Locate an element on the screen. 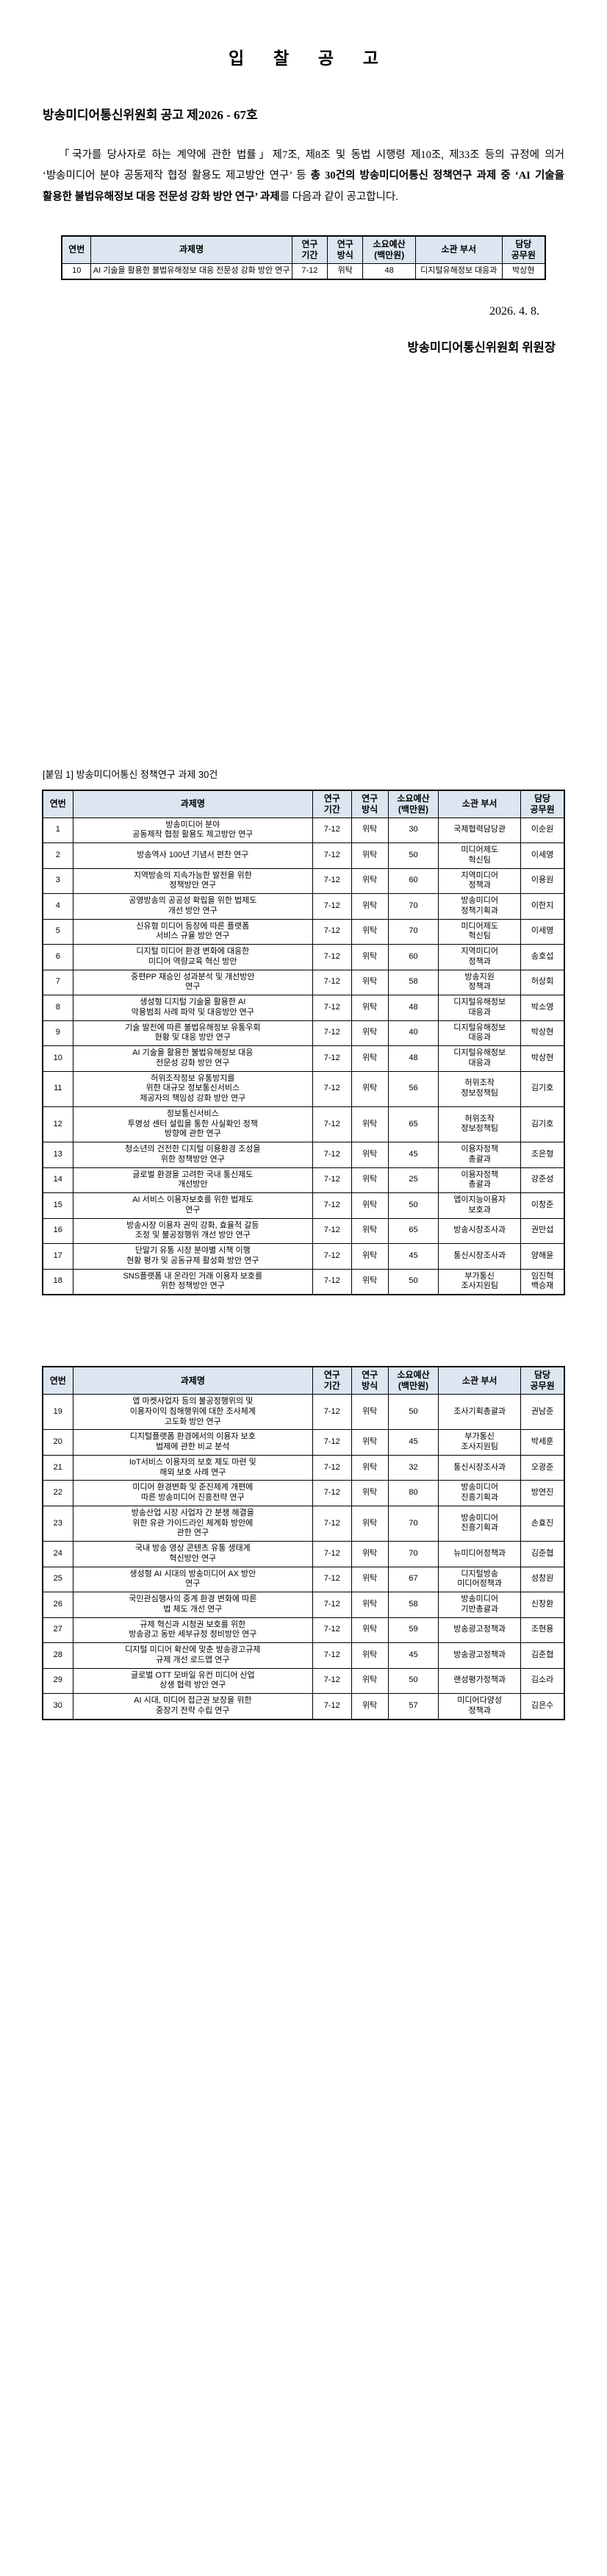 The height and width of the screenshot is (2576, 607). cell-budget: 40 is located at coordinates (413, 1033).